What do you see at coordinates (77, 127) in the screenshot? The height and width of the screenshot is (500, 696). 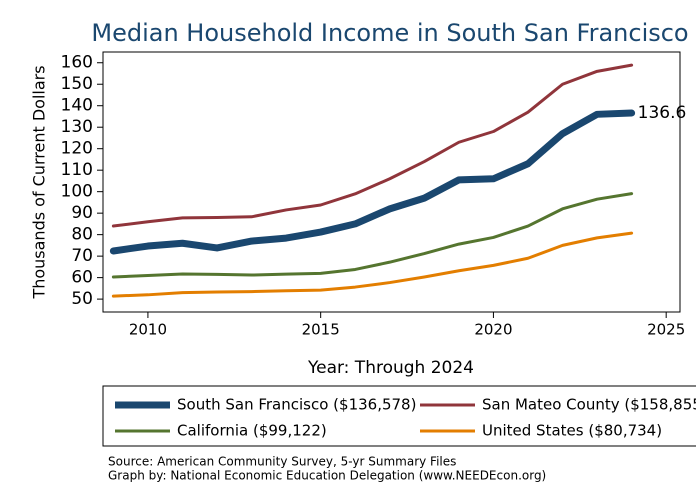 I see `y-tick-label: 130` at bounding box center [77, 127].